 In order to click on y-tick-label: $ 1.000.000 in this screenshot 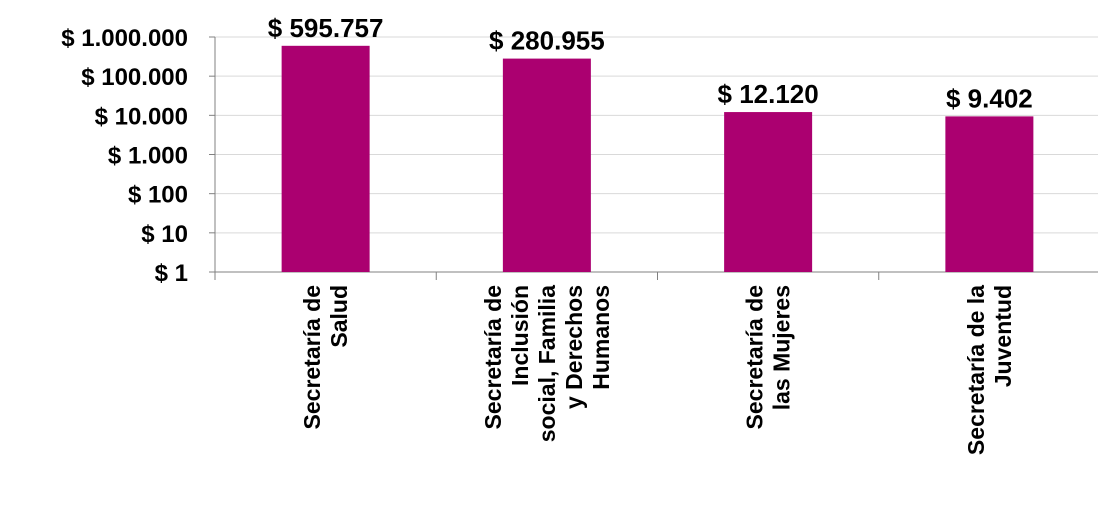, I will do `click(124, 38)`.